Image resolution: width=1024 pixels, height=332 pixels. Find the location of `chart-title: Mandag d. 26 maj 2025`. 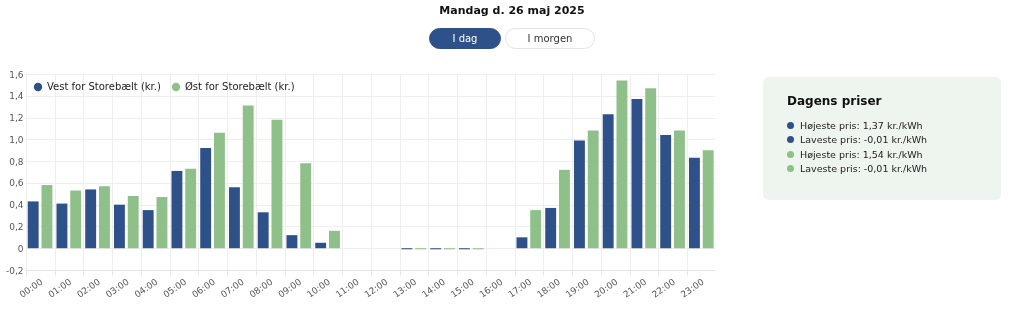

chart-title: Mandag d. 26 maj 2025 is located at coordinates (512, 10).